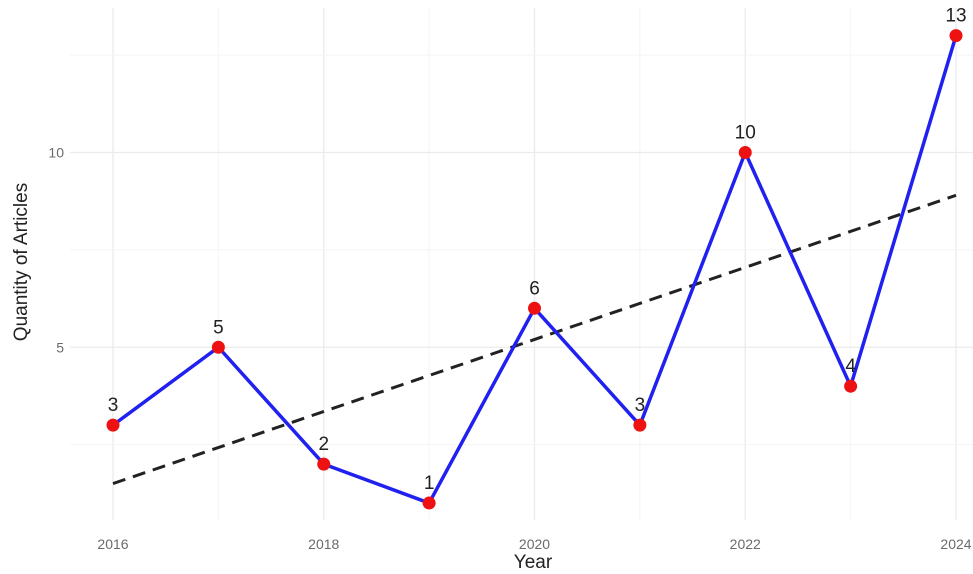  What do you see at coordinates (60, 347) in the screenshot?
I see `y-tick-label: 5` at bounding box center [60, 347].